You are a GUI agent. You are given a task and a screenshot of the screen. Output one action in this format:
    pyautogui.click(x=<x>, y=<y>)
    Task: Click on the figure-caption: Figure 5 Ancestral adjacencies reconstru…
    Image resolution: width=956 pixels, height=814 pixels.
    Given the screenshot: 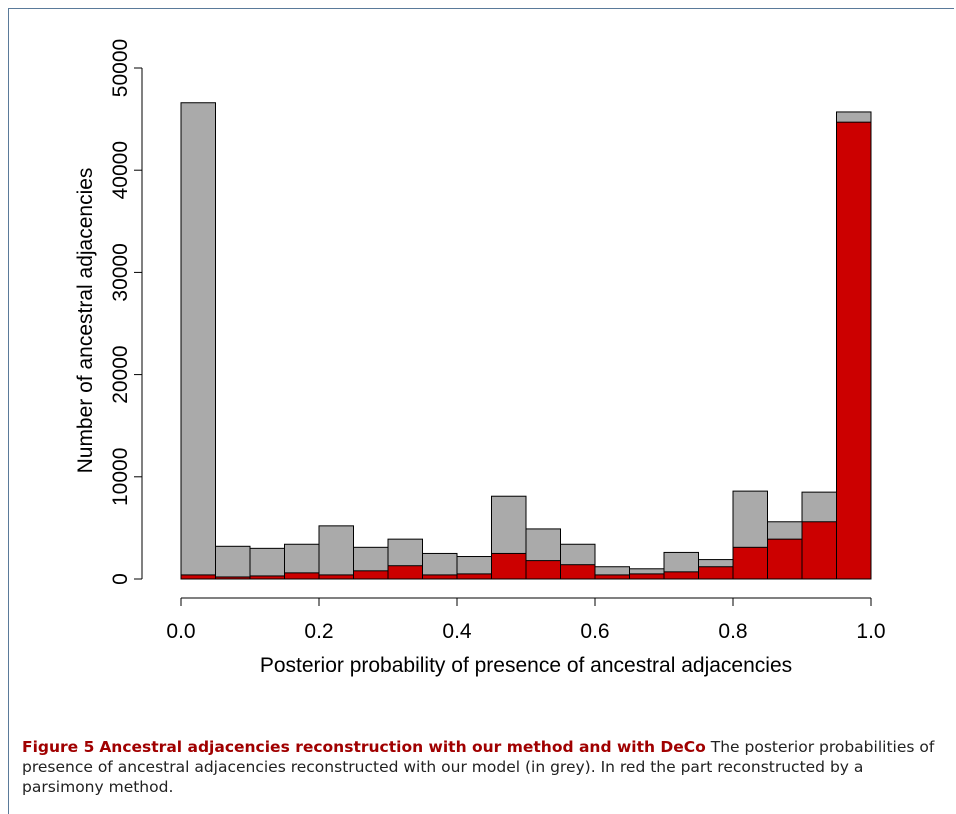 What is the action you would take?
    pyautogui.click(x=482, y=767)
    